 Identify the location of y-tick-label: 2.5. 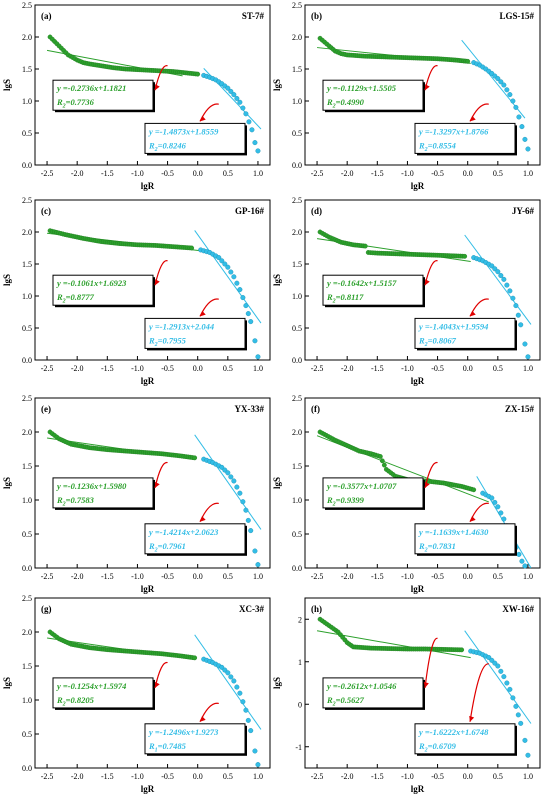
(297, 200).